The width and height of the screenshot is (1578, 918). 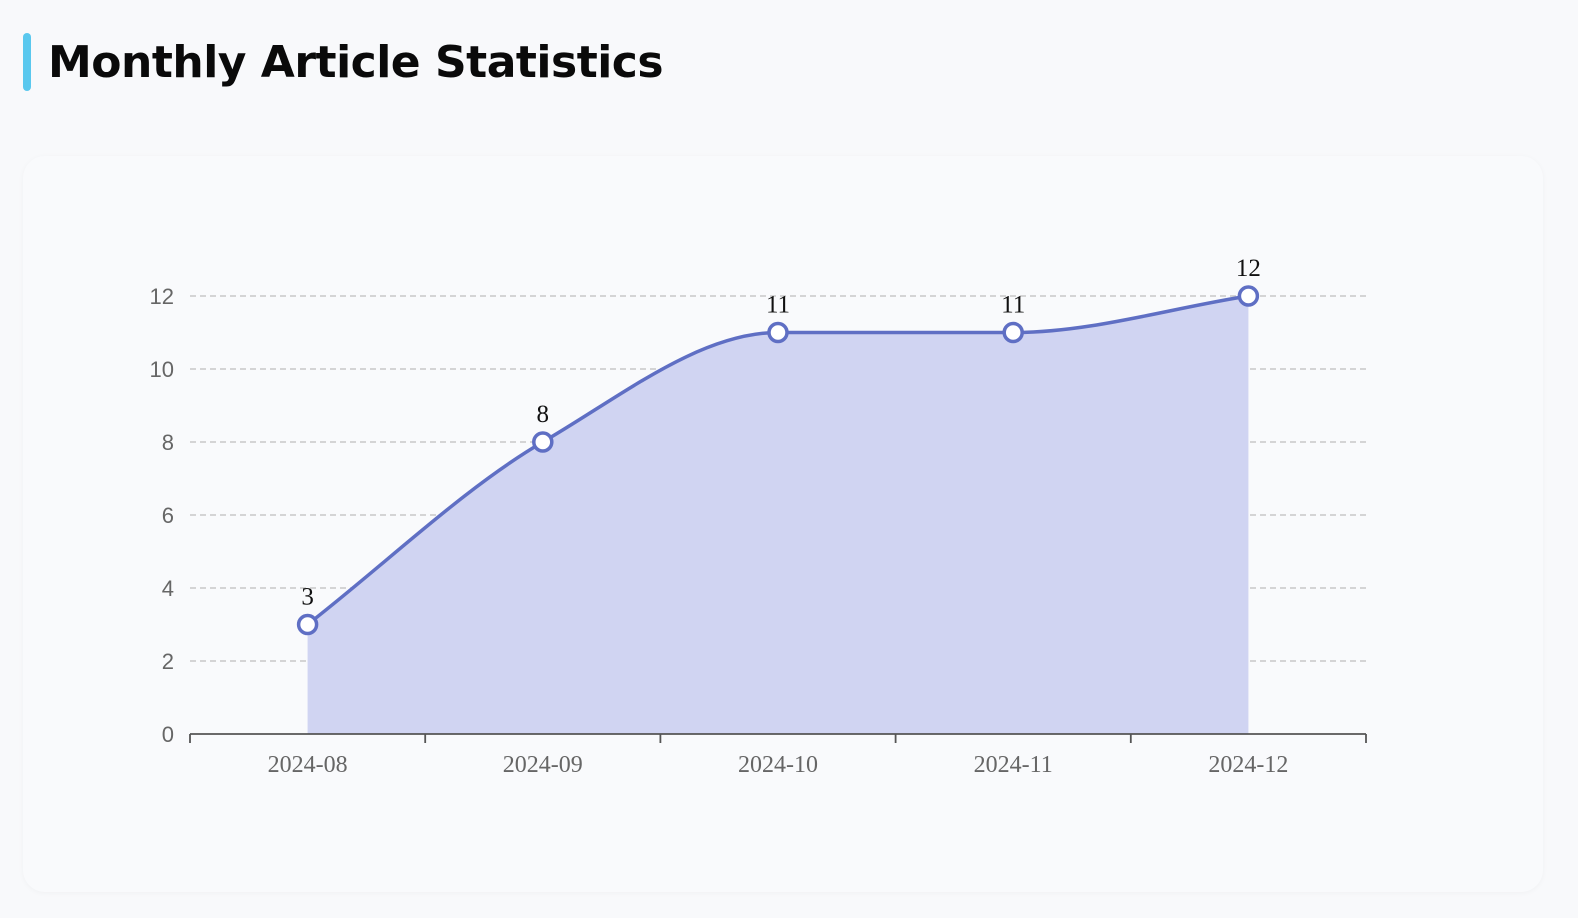 I want to click on data-label: 3, so click(x=307, y=597).